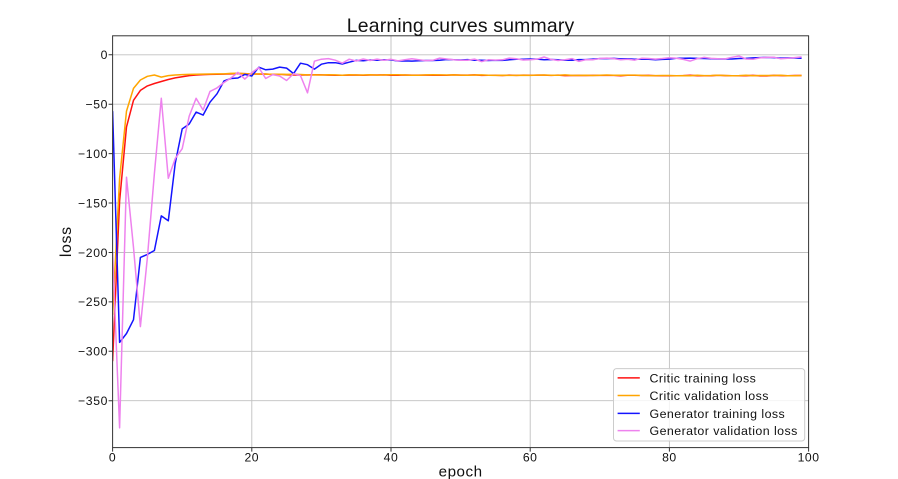  Describe the element at coordinates (724, 431) in the screenshot. I see `svg-text: Generator validation loss` at that location.